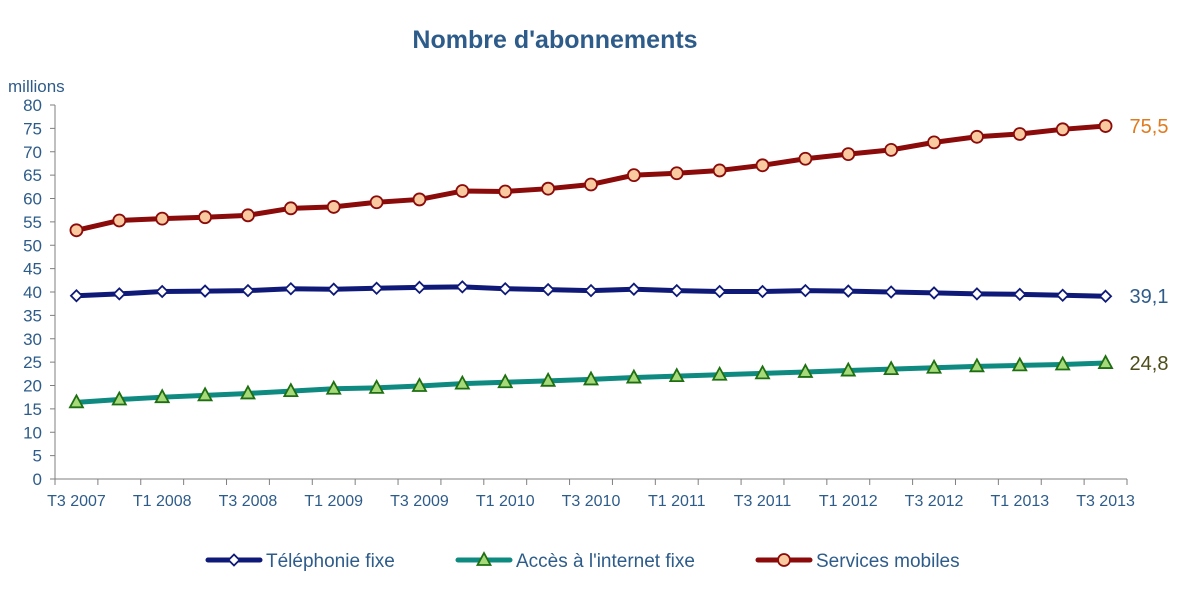 This screenshot has height=595, width=1195. I want to click on x-tick-label: T1 2010, so click(505, 501).